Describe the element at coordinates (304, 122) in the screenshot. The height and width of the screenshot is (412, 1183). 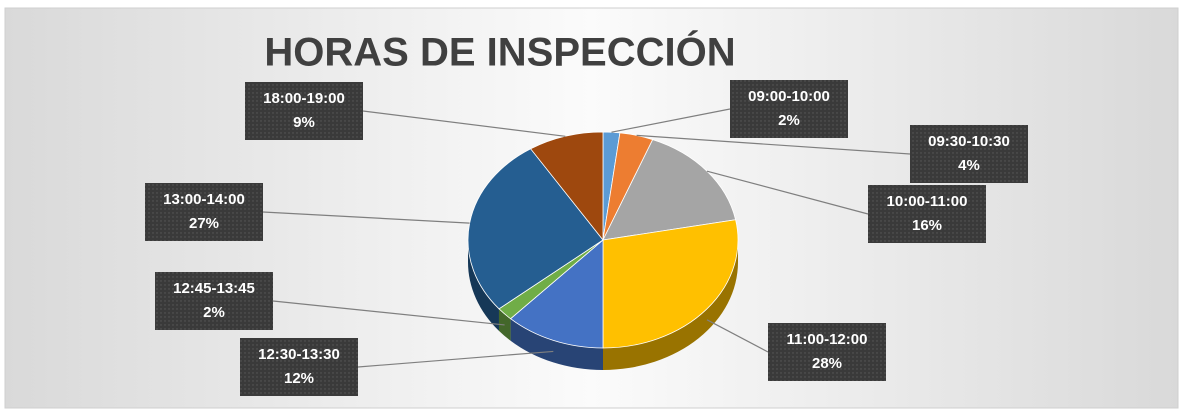
I see `data-label-value: 9%` at that location.